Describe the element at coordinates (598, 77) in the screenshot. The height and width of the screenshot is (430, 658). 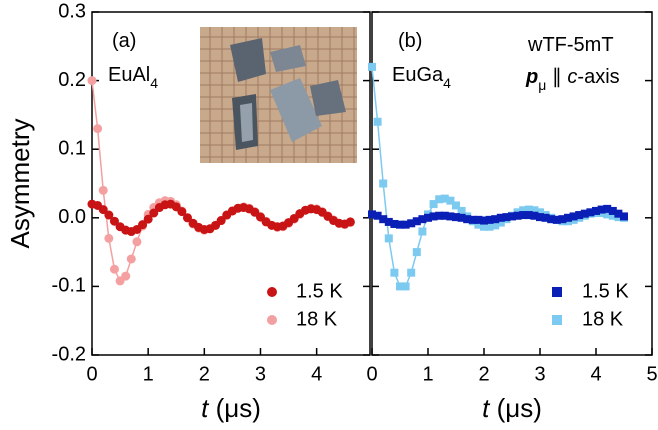
I see `text-part: -axis` at that location.